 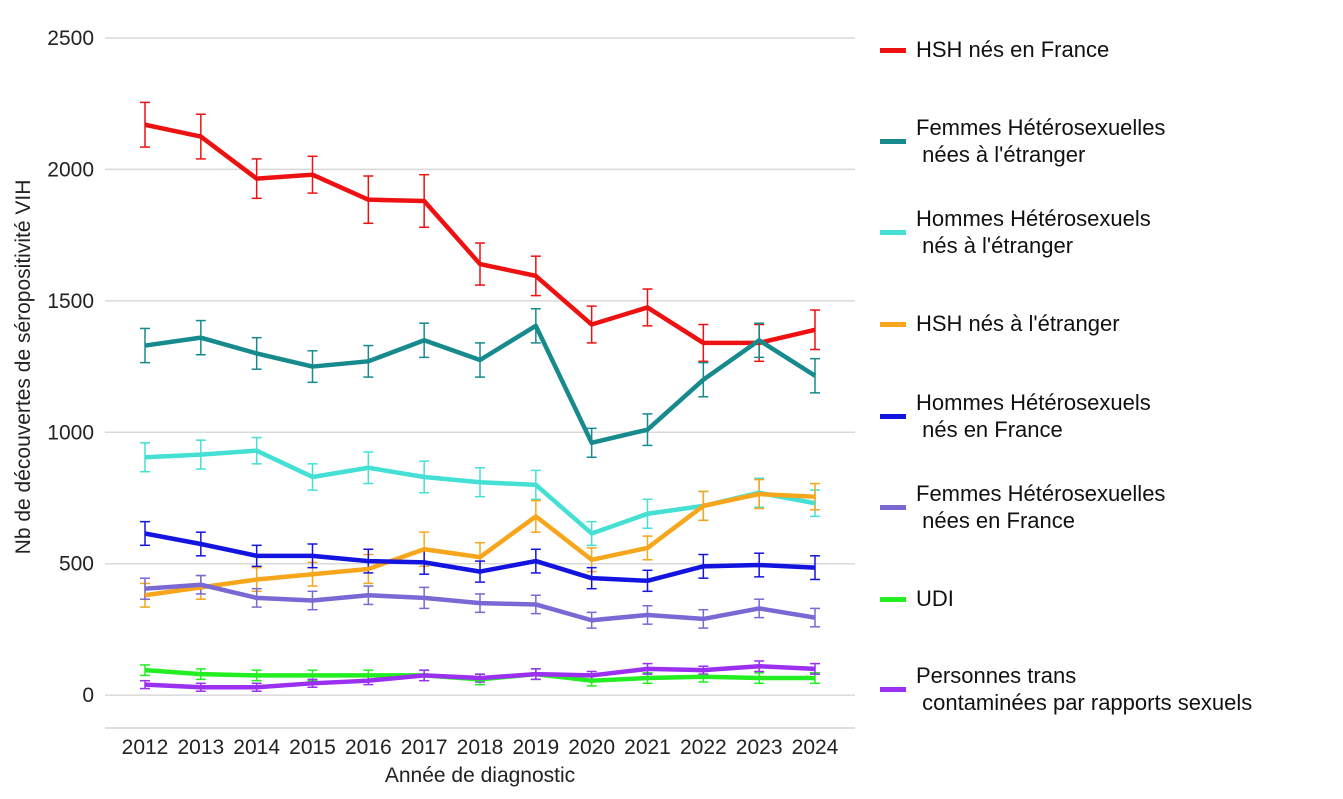 I want to click on x-tick-label: 2013, so click(x=200, y=747).